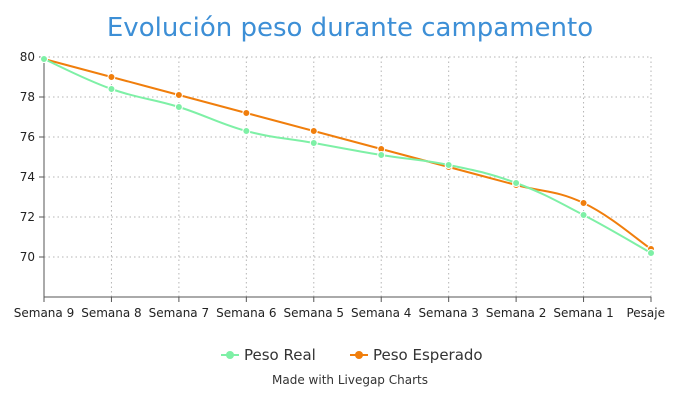 This screenshot has height=400, width=700. I want to click on y-tick-label-80: 80, so click(27, 57).